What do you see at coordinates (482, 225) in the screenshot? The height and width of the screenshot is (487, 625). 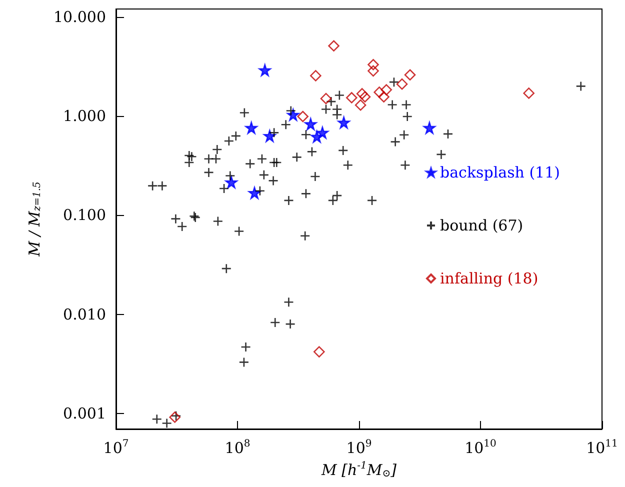 I see `legend-label: bound (67)` at bounding box center [482, 225].